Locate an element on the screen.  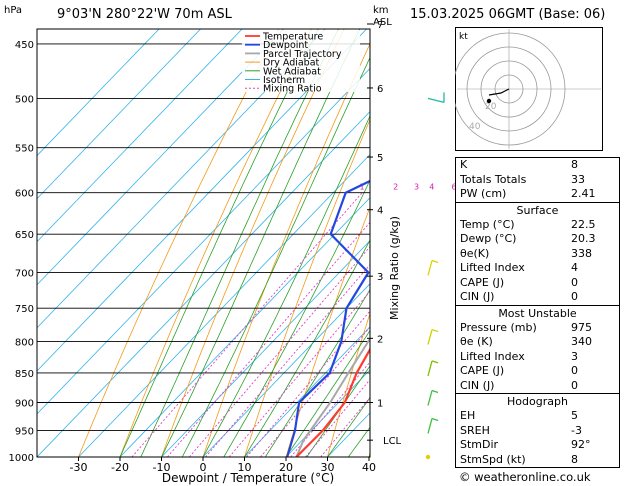
pressure-tick-label: 1000 is located at coordinates (21, 458).